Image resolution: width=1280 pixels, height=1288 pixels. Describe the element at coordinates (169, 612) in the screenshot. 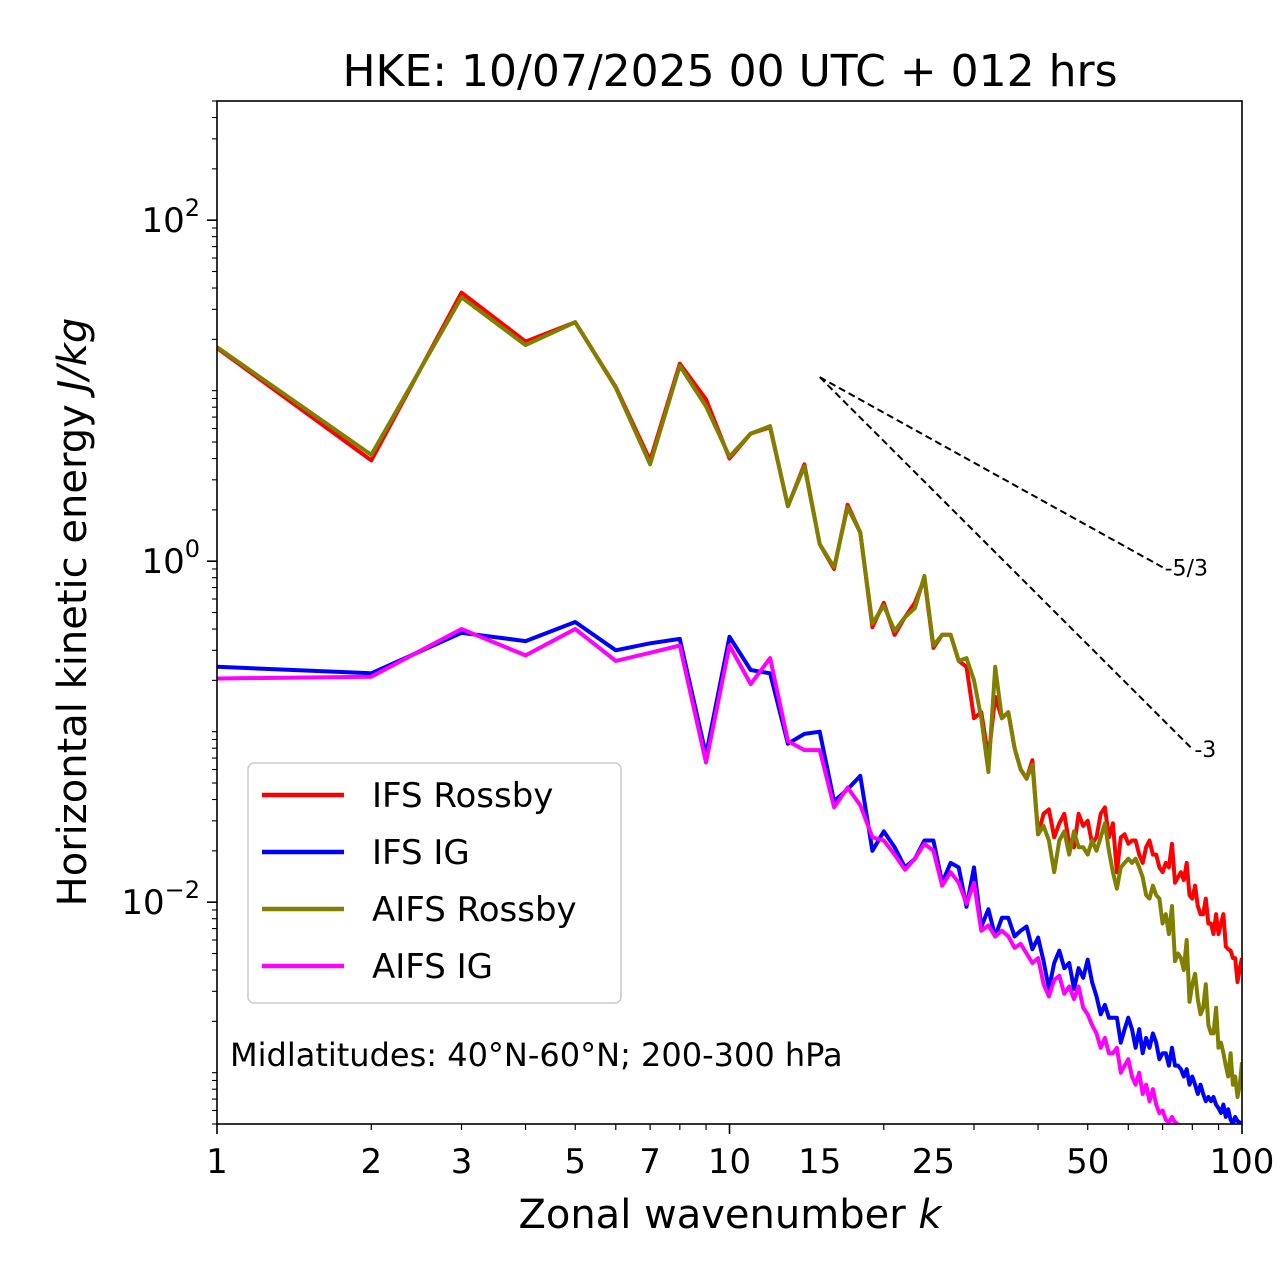

I see `y-axis-ticks: 10⁻² 10⁰ 10²` at that location.